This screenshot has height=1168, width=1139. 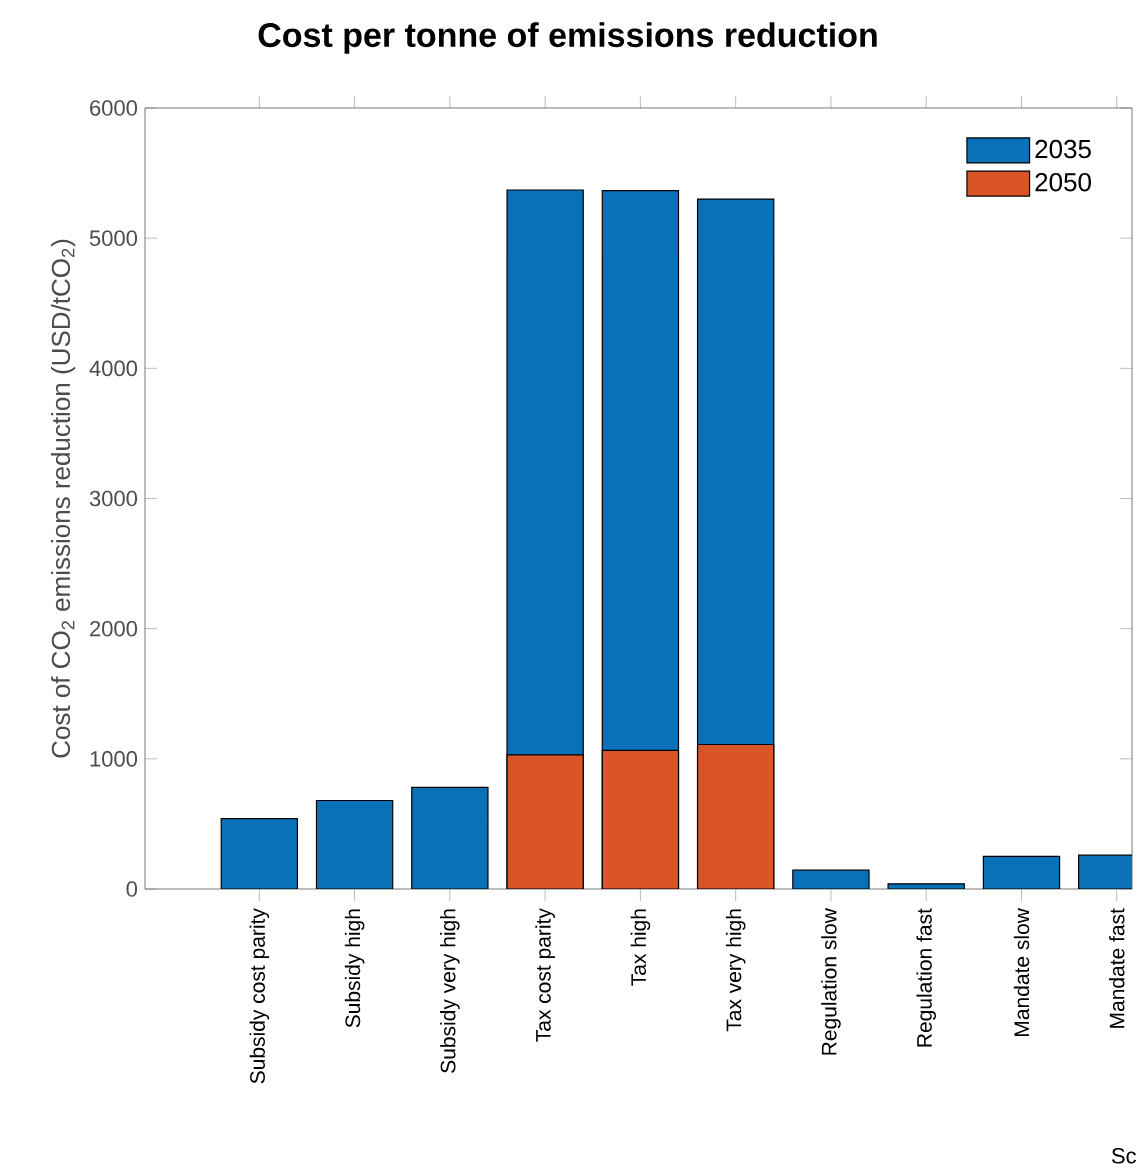 What do you see at coordinates (926, 977) in the screenshot?
I see `x-tick-label: Regulation fast` at bounding box center [926, 977].